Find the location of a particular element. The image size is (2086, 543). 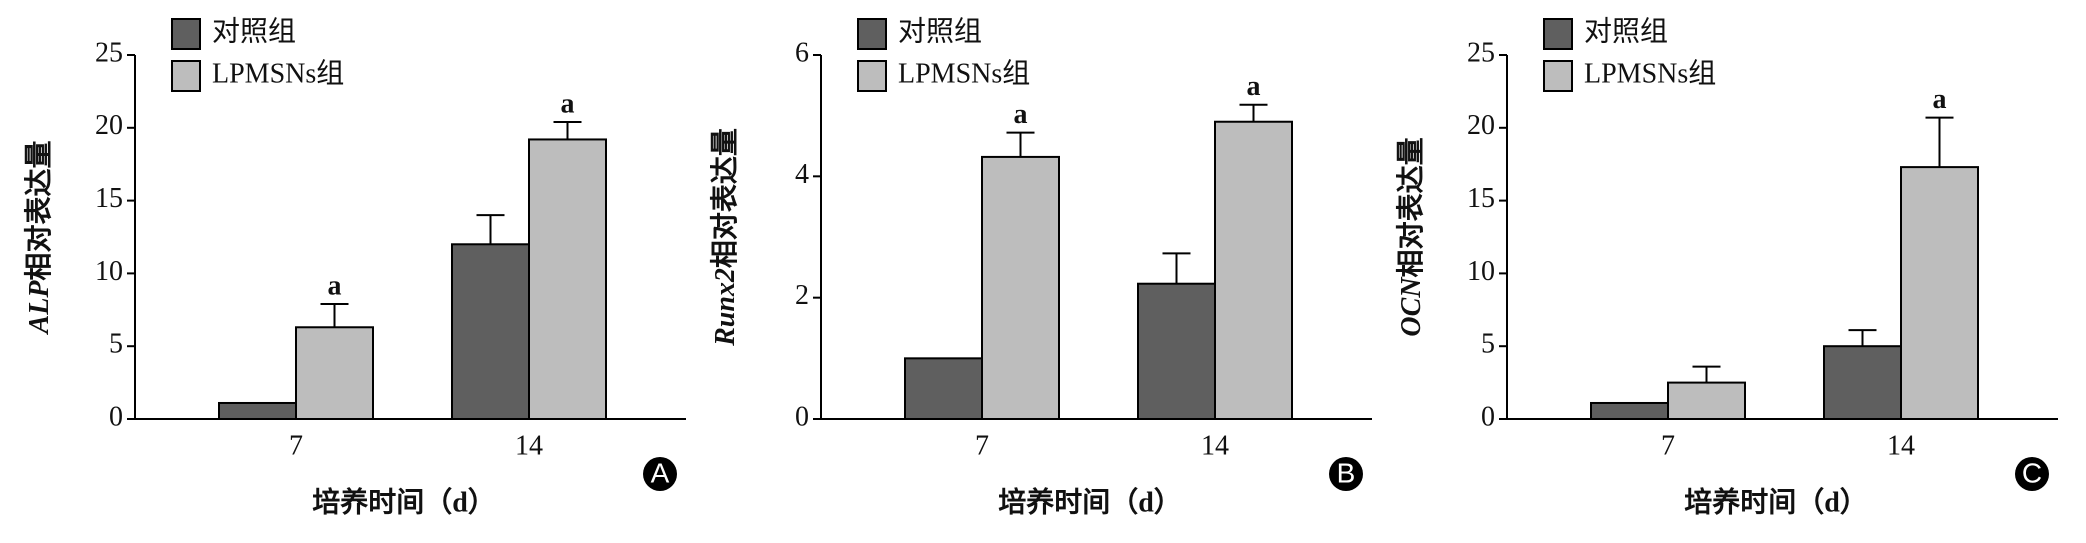

y-label-gene: Runx2 is located at coordinates (725, 307).